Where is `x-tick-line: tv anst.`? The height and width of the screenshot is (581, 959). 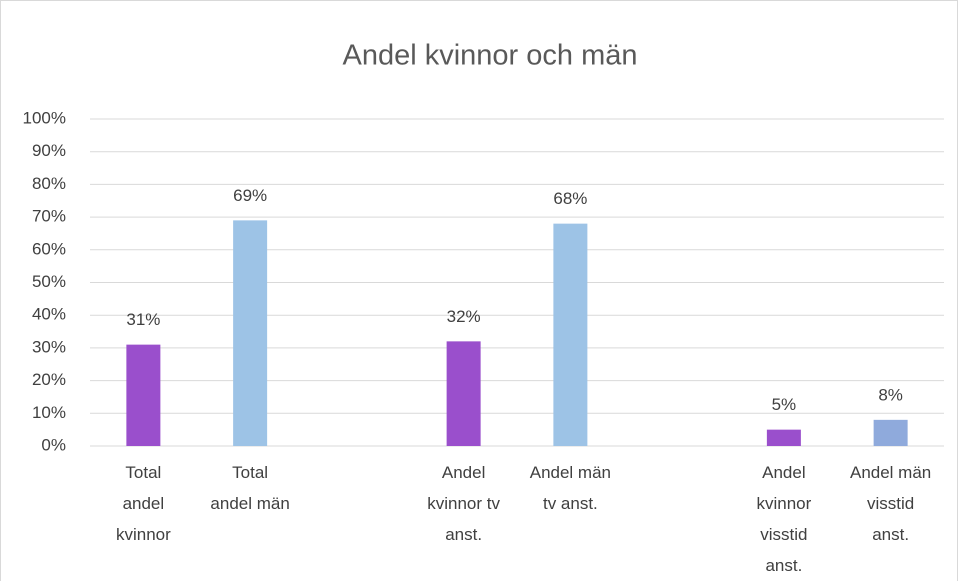
x-tick-line: tv anst. is located at coordinates (570, 503).